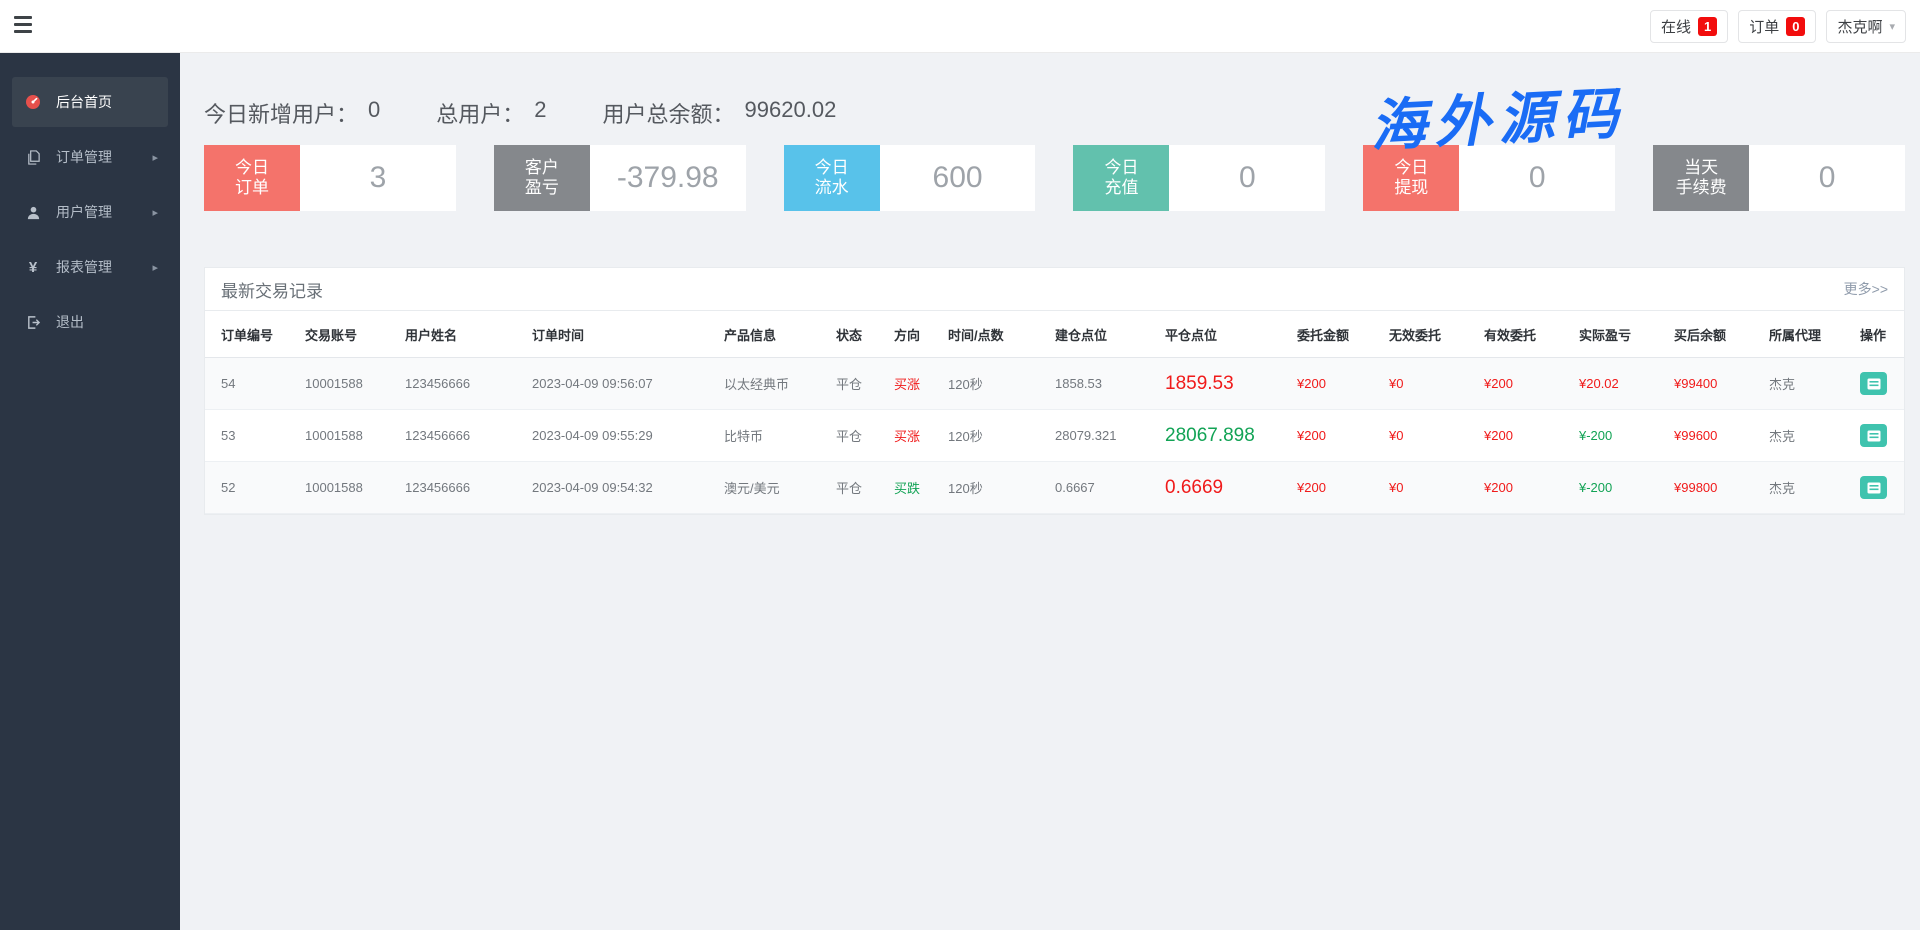  What do you see at coordinates (752, 488) in the screenshot?
I see `cell-product: 澳元/美元` at bounding box center [752, 488].